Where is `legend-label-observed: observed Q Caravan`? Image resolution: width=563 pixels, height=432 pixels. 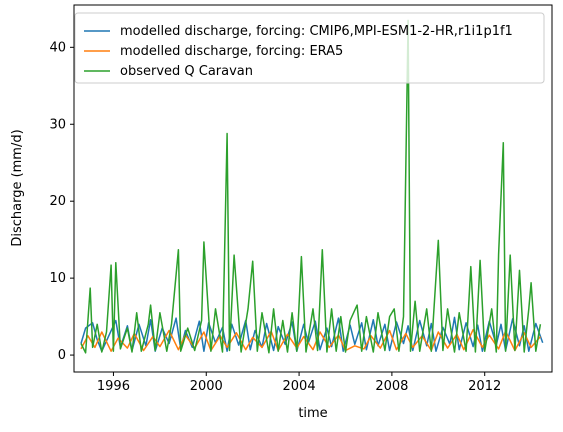 legend-label-observed: observed Q Caravan is located at coordinates (186, 71).